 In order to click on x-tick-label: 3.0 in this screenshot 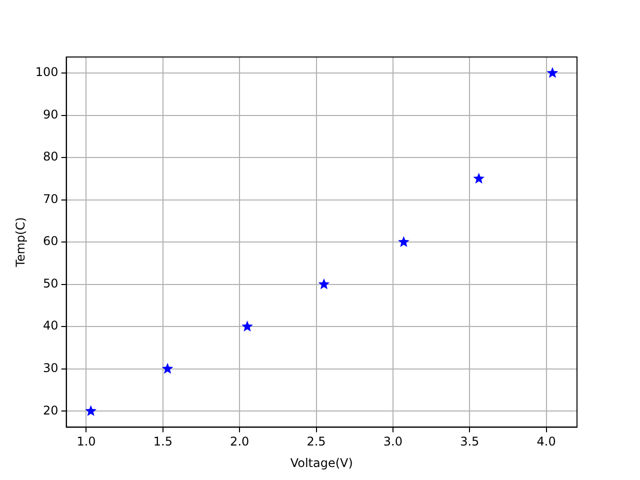, I will do `click(393, 441)`.